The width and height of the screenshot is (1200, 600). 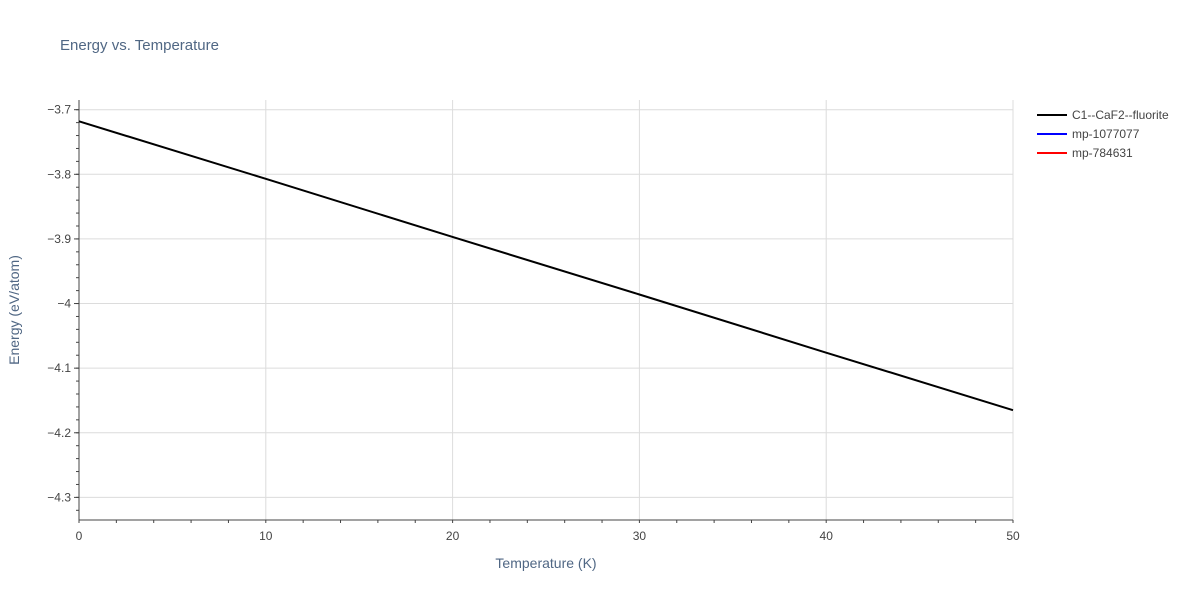 What do you see at coordinates (64, 304) in the screenshot?
I see `y-tick-label: −4` at bounding box center [64, 304].